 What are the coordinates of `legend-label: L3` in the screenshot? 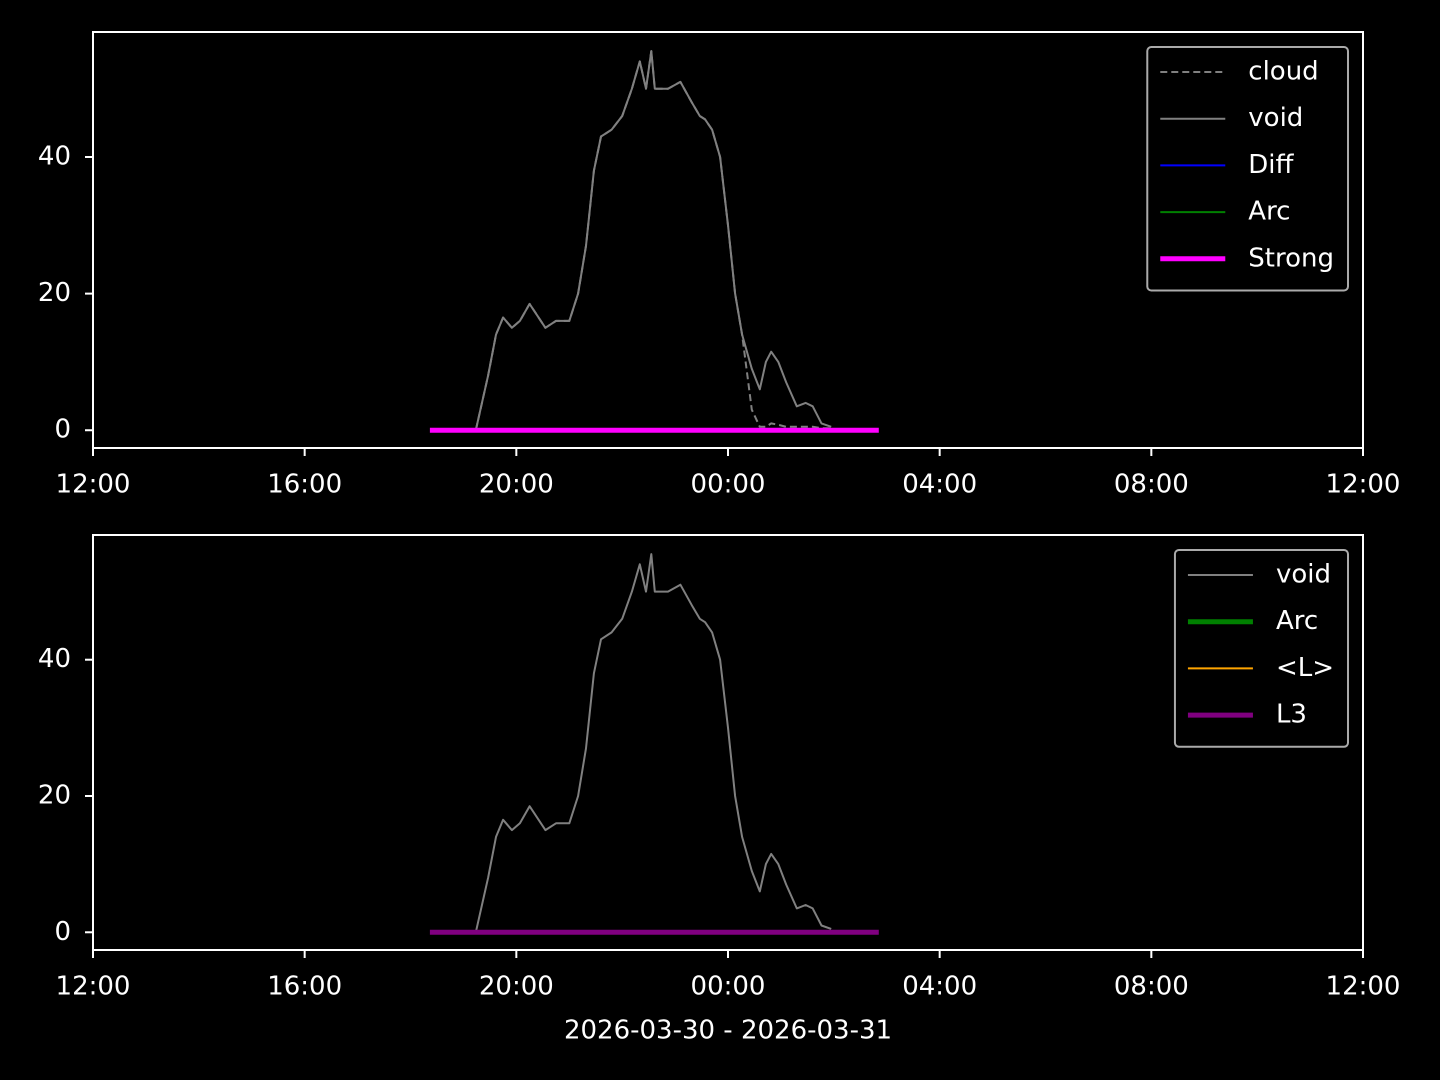 It's located at (1291, 715).